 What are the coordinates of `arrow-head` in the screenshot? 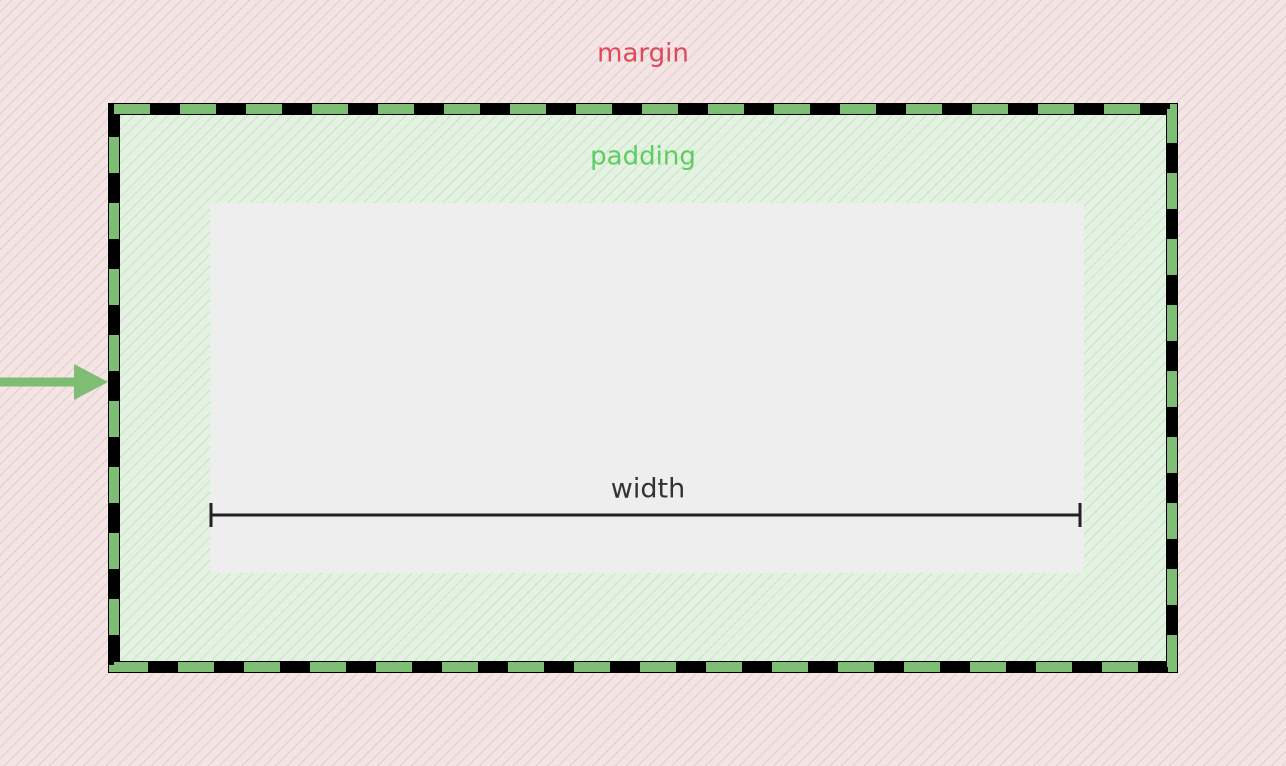 It's located at (91, 382).